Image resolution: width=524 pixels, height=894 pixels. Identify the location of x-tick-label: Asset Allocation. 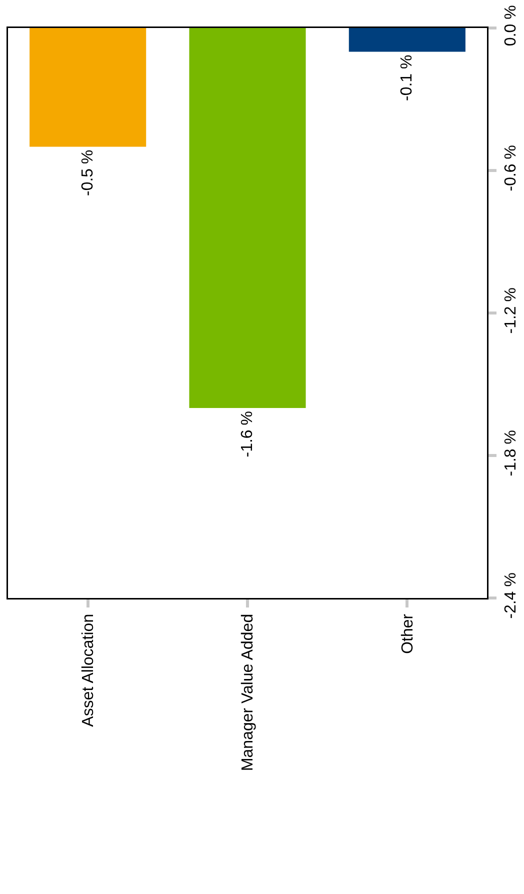
(89, 670).